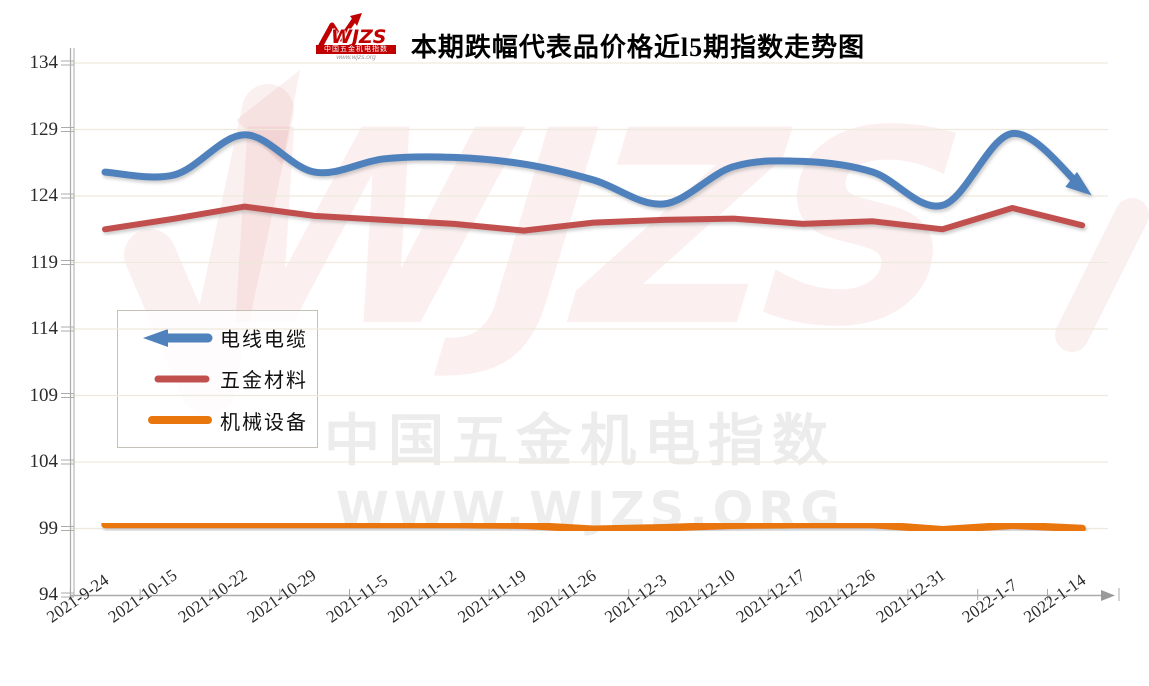  I want to click on y-axis-label: 109, so click(44, 395).